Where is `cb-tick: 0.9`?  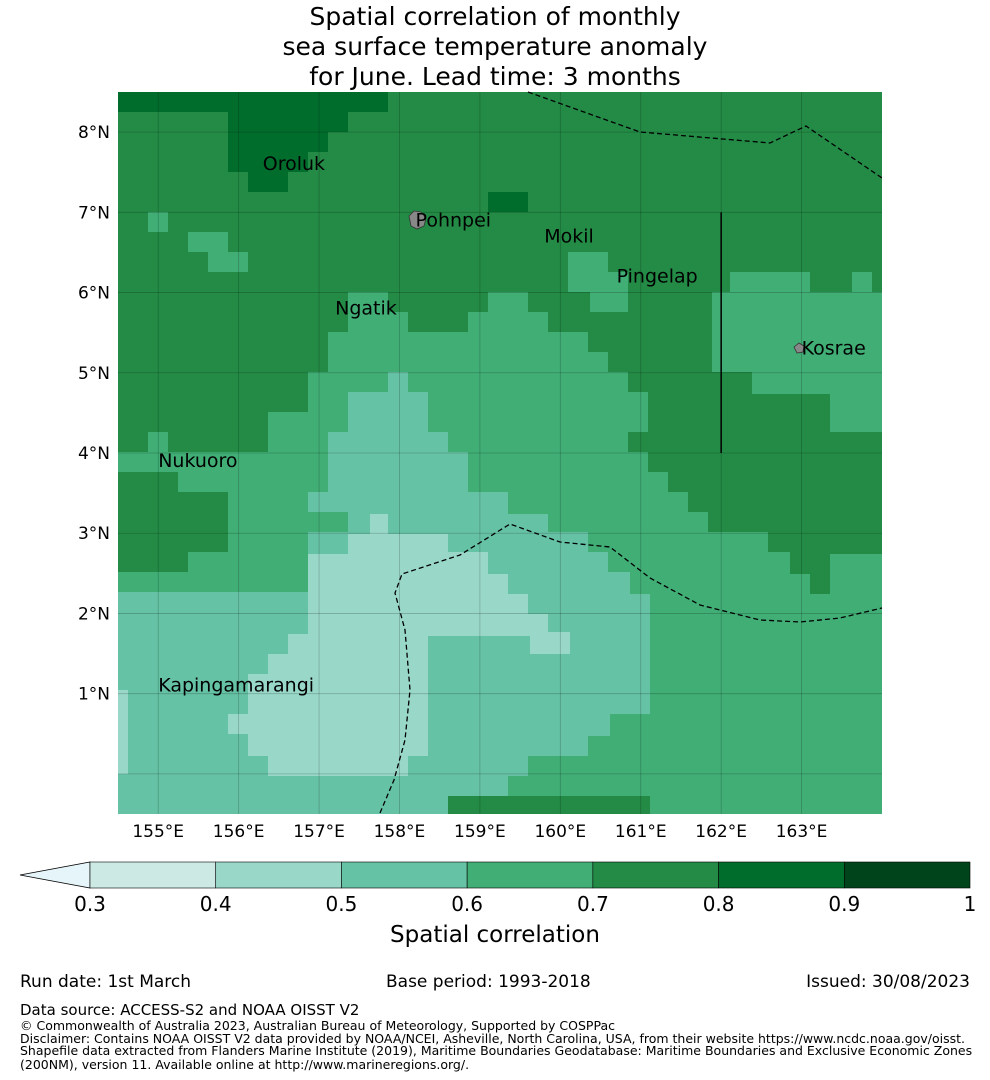
cb-tick: 0.9 is located at coordinates (844, 904).